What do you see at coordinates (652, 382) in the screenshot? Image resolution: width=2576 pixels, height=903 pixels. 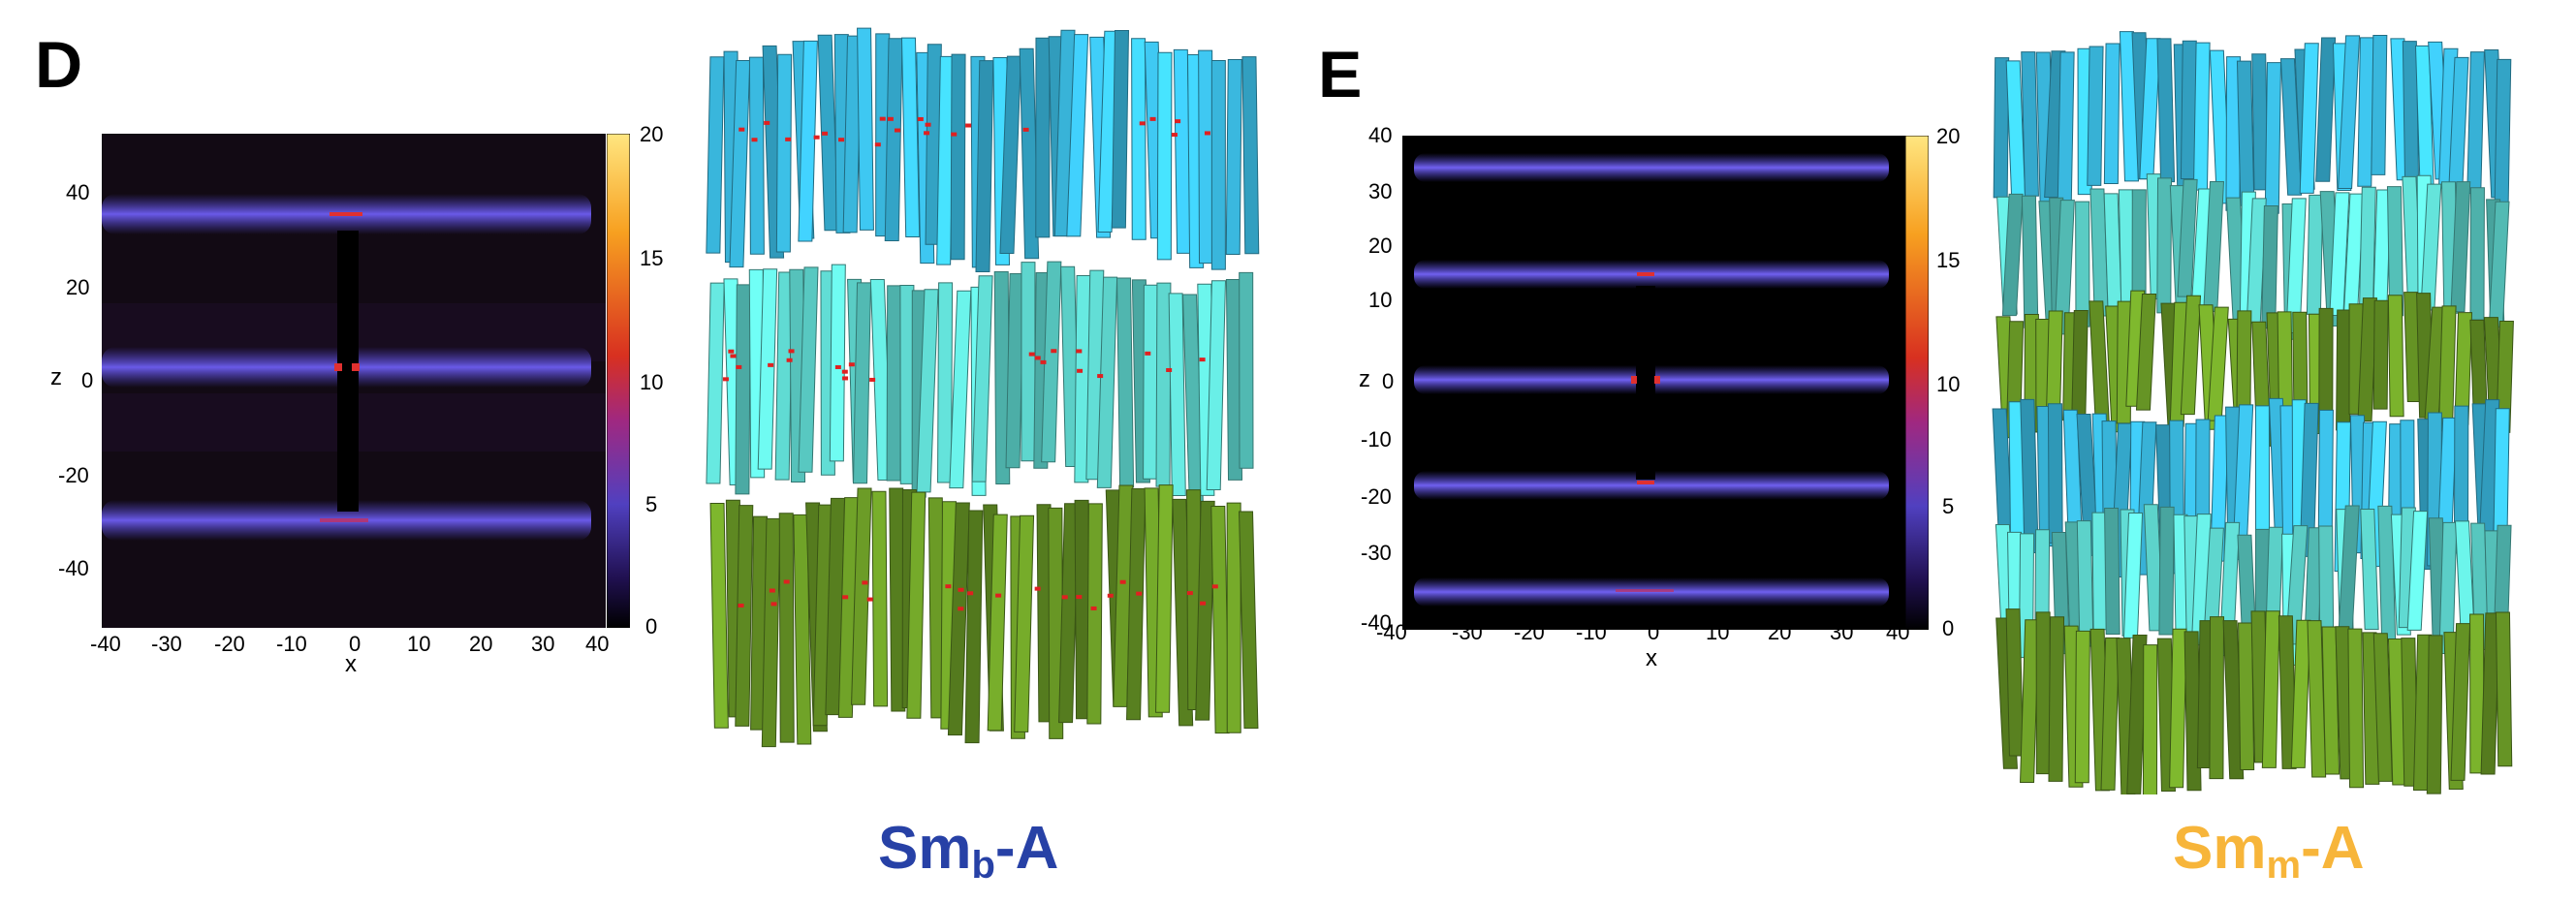 I see `colorbar-tick: 10` at bounding box center [652, 382].